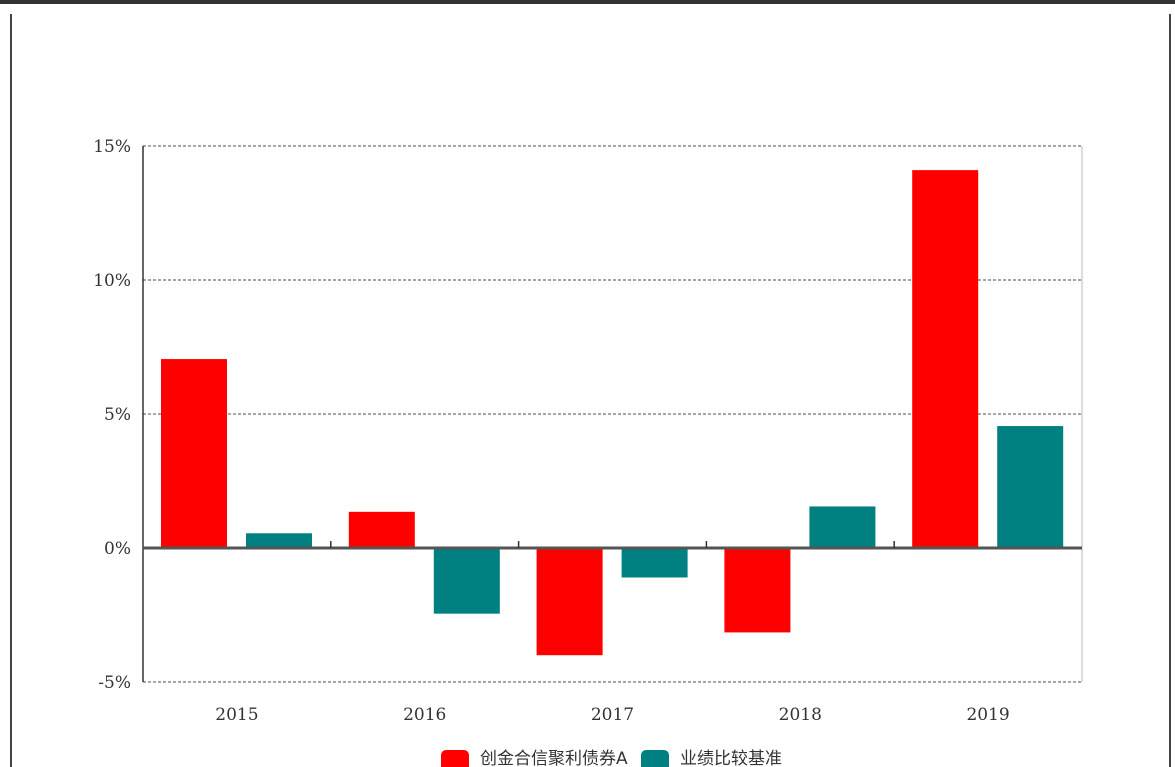 Image resolution: width=1175 pixels, height=767 pixels. Describe the element at coordinates (381, 529) in the screenshot. I see `bar-创金合信聚利债券A-2016` at that location.